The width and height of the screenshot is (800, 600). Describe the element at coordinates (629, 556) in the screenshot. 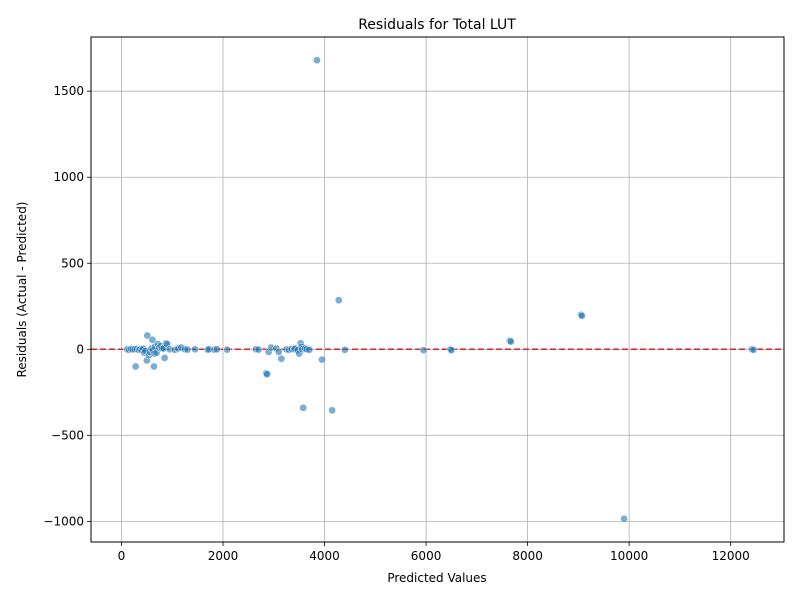

I see `x-tick-label: 10000` at that location.